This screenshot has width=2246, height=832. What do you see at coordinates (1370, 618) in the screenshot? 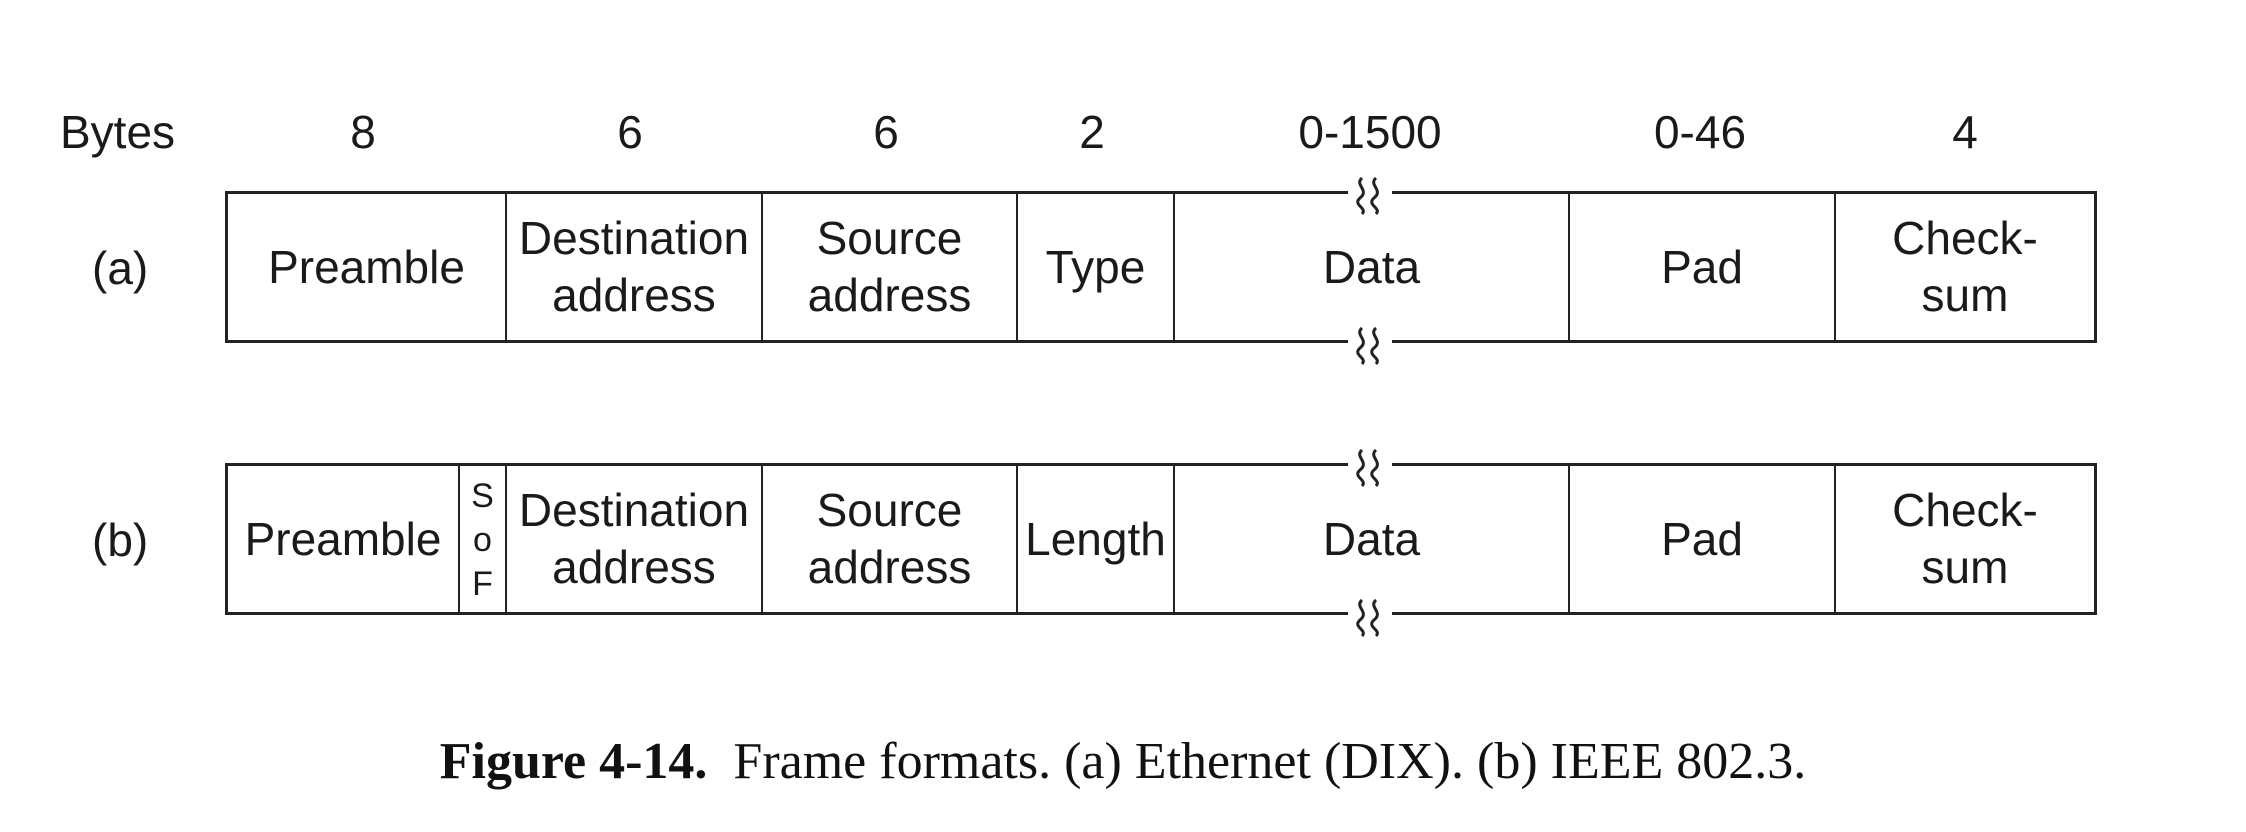
I see `break-mark-bottom-b` at bounding box center [1370, 618].